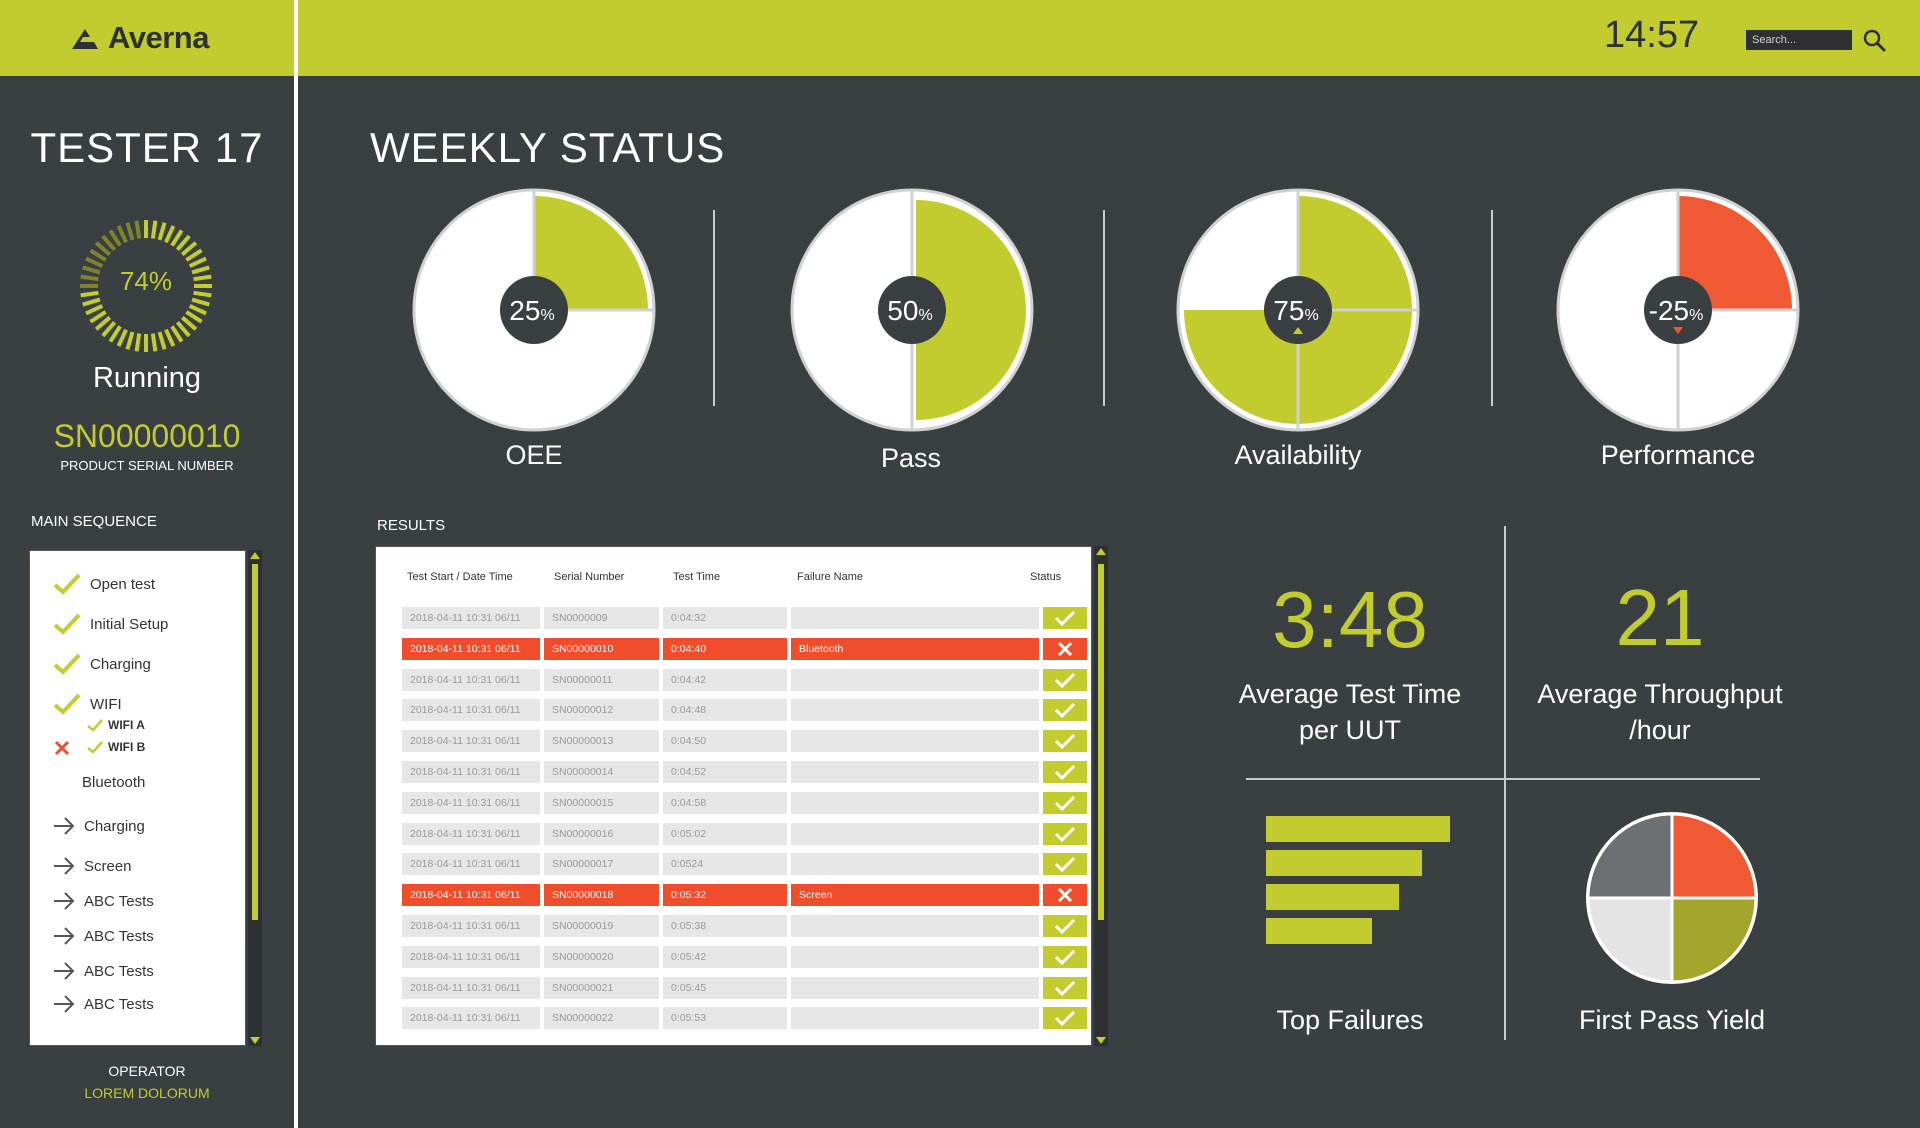  Describe the element at coordinates (1104, 308) in the screenshot. I see `kpi-divider` at that location.